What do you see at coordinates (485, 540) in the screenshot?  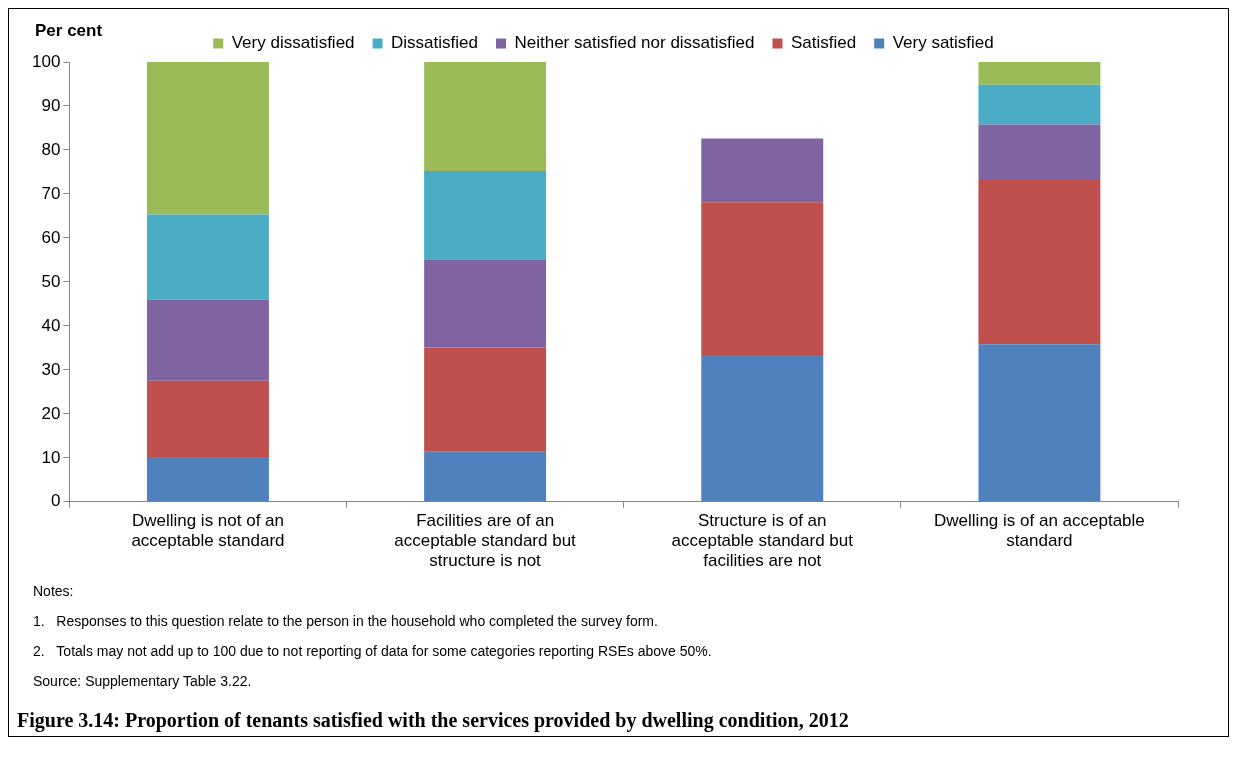 I see `x-tick-label: Facilities are of an acceptable standard but structure is not` at bounding box center [485, 540].